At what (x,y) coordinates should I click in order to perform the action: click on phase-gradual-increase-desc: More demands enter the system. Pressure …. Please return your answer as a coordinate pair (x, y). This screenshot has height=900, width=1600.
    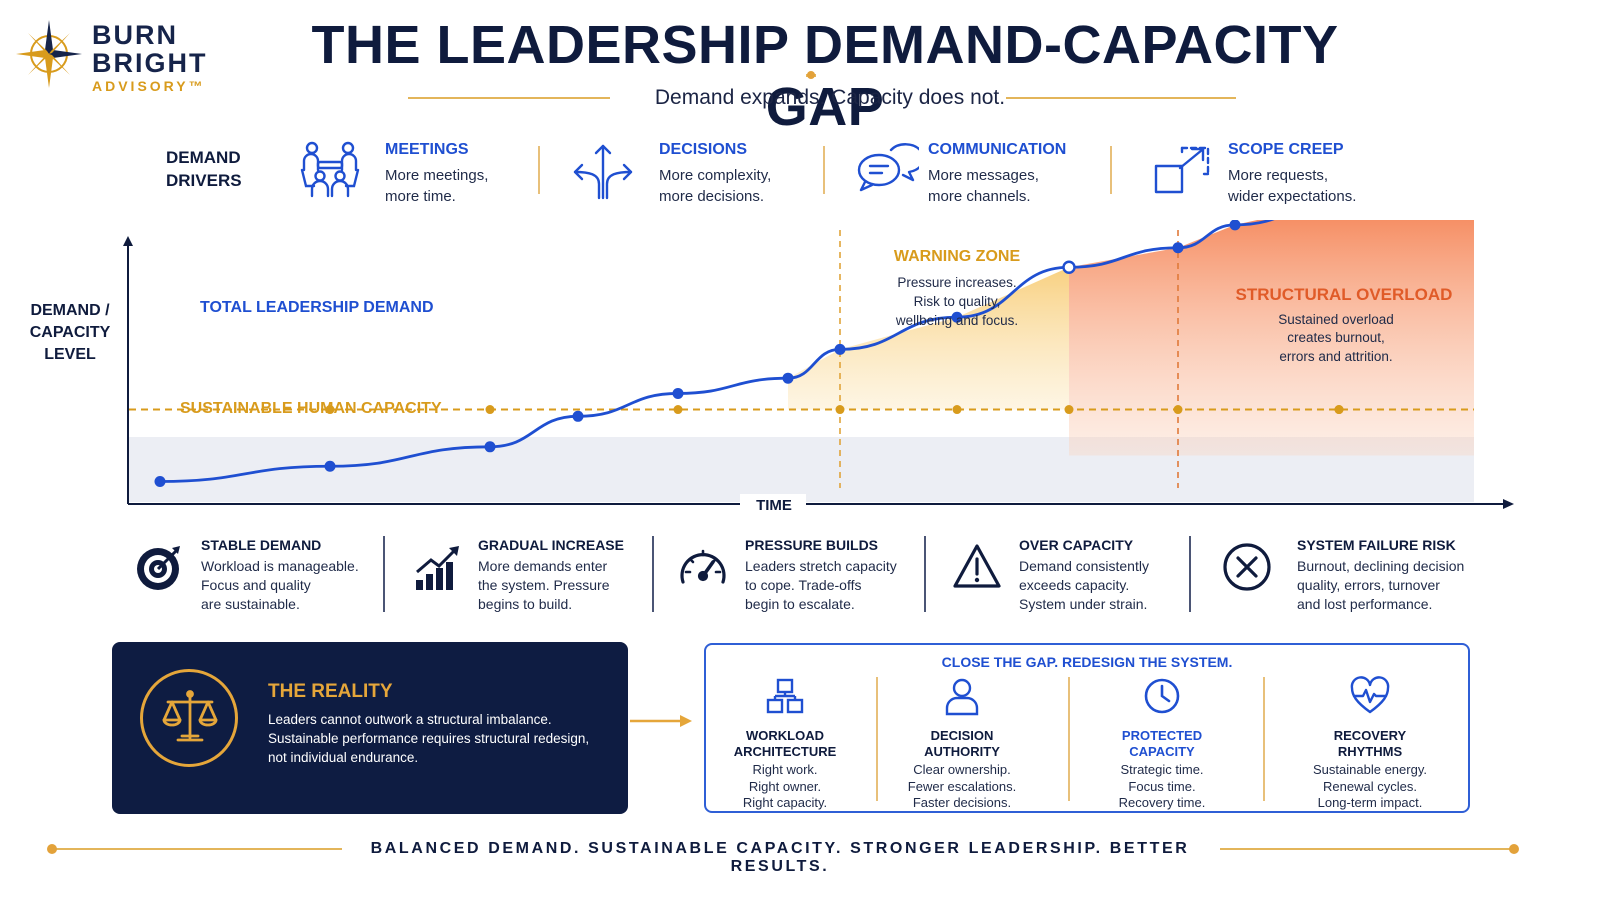
    Looking at the image, I should click on (544, 585).